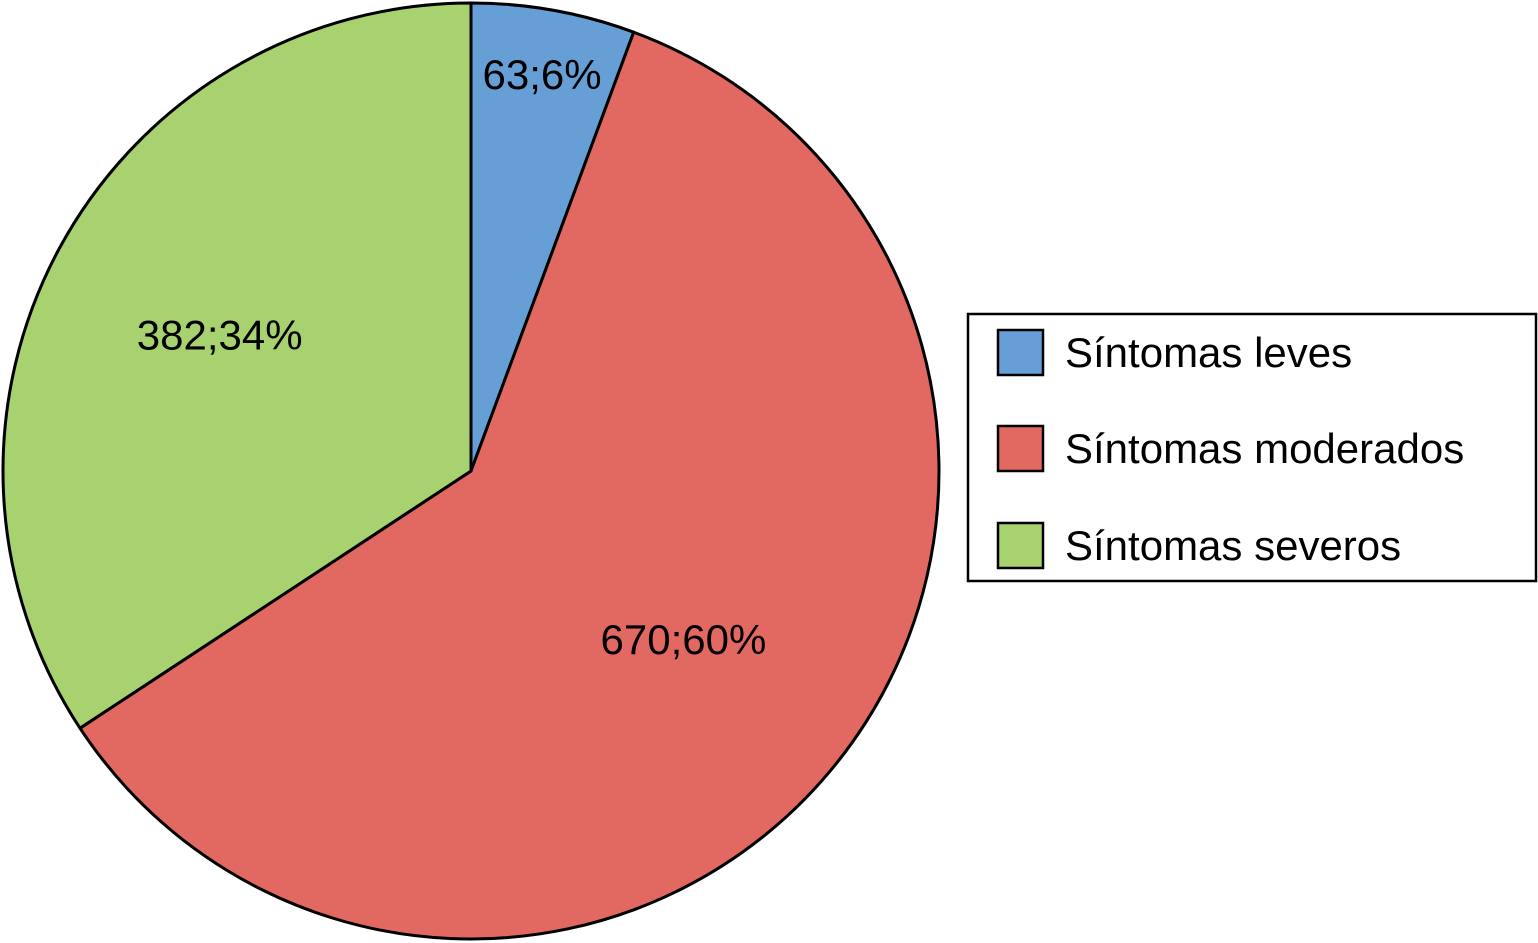 Image resolution: width=1538 pixels, height=943 pixels. I want to click on legend-label-3: Síntomas severos, so click(1233, 545).